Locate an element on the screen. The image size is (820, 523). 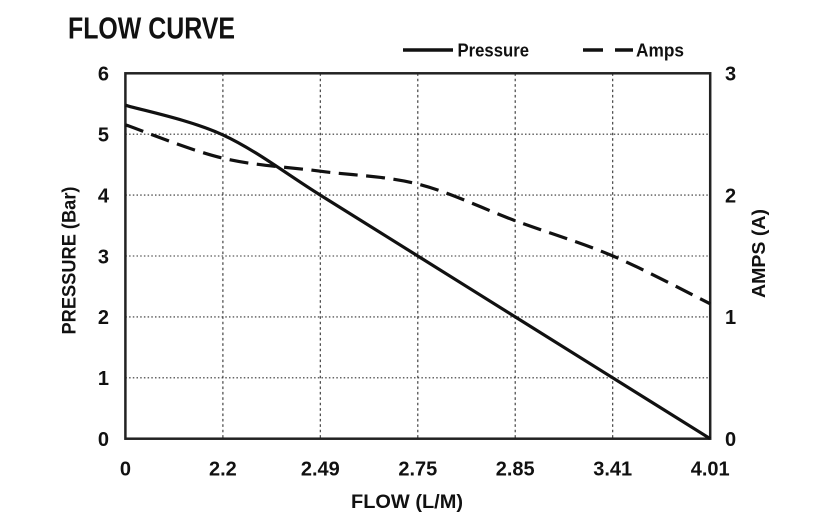
svg-text: 4 is located at coordinates (104, 196).